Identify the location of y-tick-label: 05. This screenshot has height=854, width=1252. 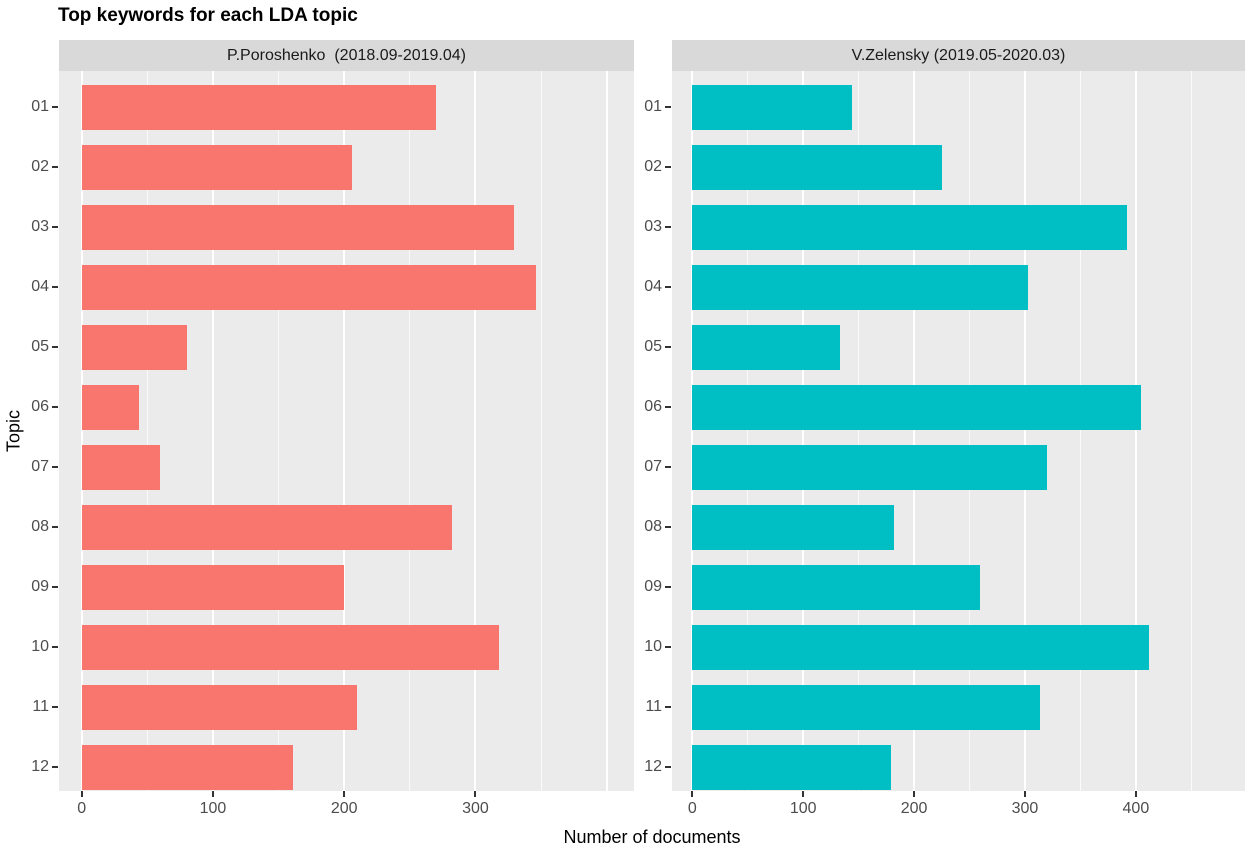
(40, 346).